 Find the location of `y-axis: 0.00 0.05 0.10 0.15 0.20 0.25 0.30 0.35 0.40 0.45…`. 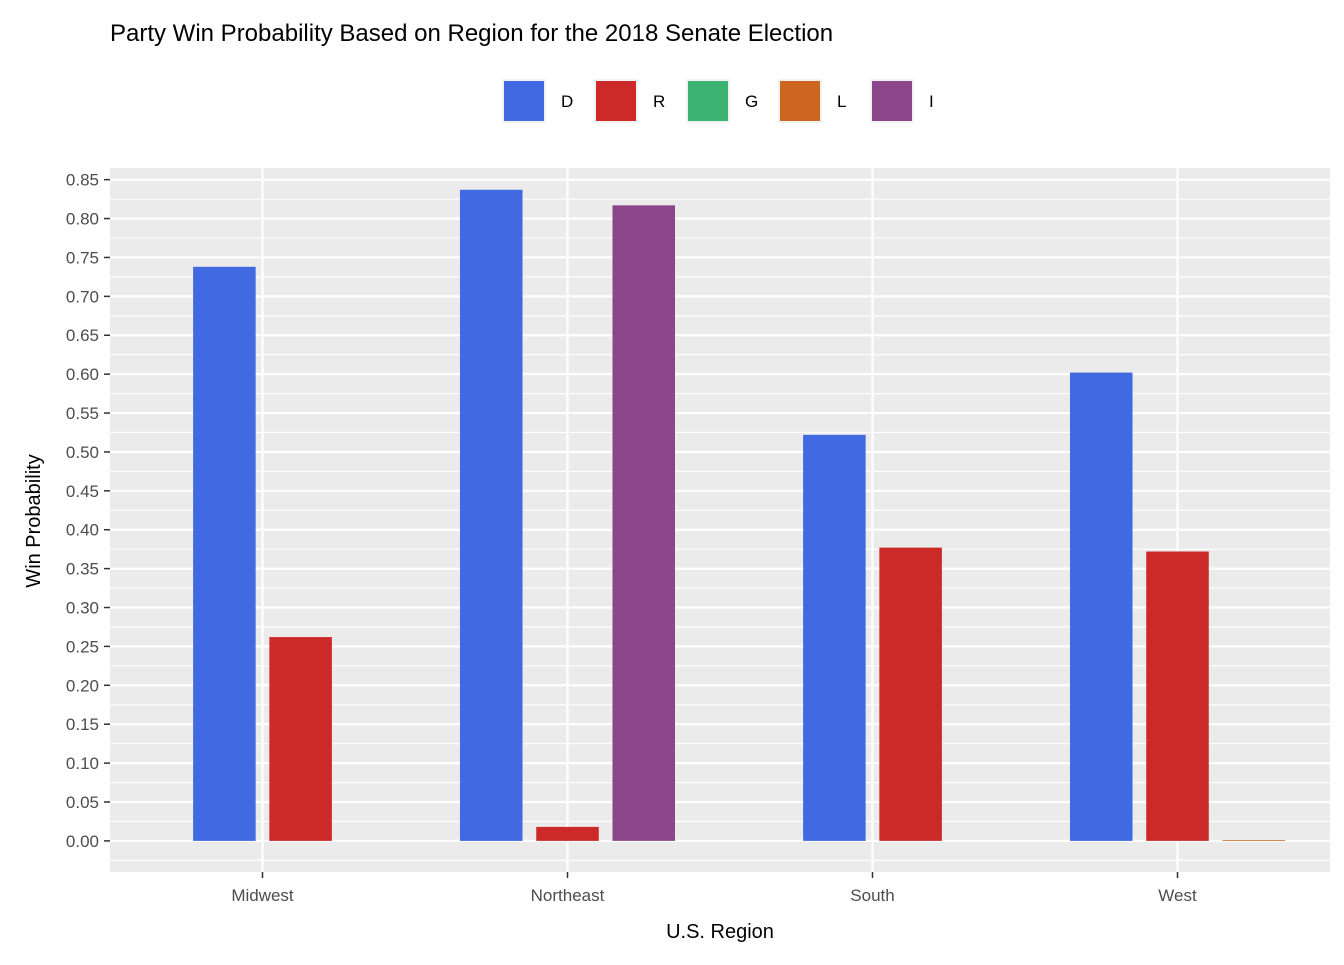

y-axis: 0.00 0.05 0.10 0.15 0.20 0.25 0.30 0.35 0.40 0.45… is located at coordinates (88, 511).